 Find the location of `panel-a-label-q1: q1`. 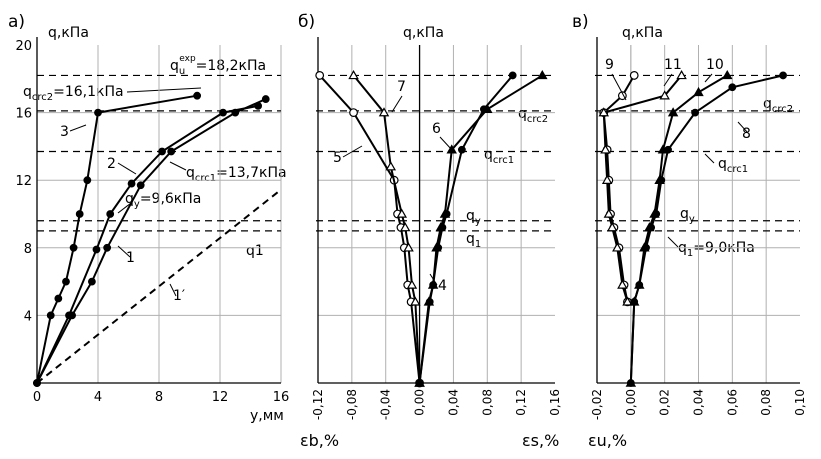

panel-a-label-q1: q1 is located at coordinates (255, 251).